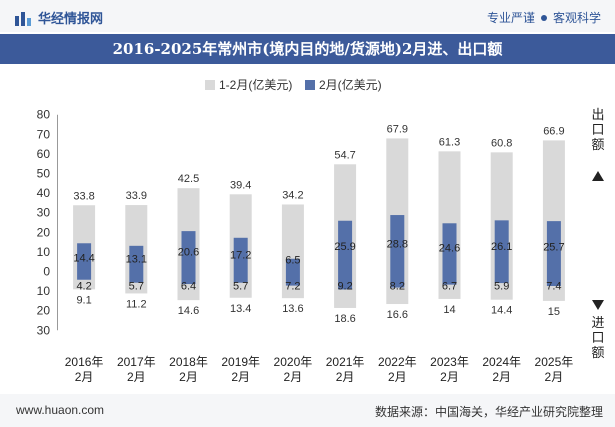 Image resolution: width=615 pixels, height=427 pixels. Describe the element at coordinates (576, 18) in the screenshot. I see `slogan-right: 客观科学` at that location.